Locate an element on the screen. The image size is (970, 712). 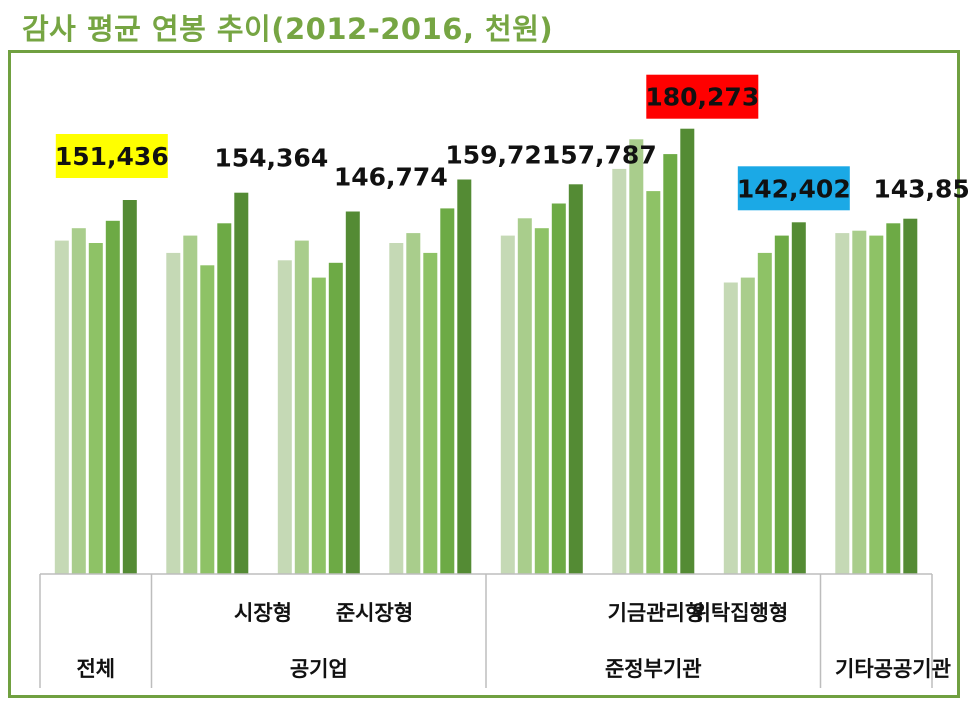
bar-7-2016 is located at coordinates (910, 396).